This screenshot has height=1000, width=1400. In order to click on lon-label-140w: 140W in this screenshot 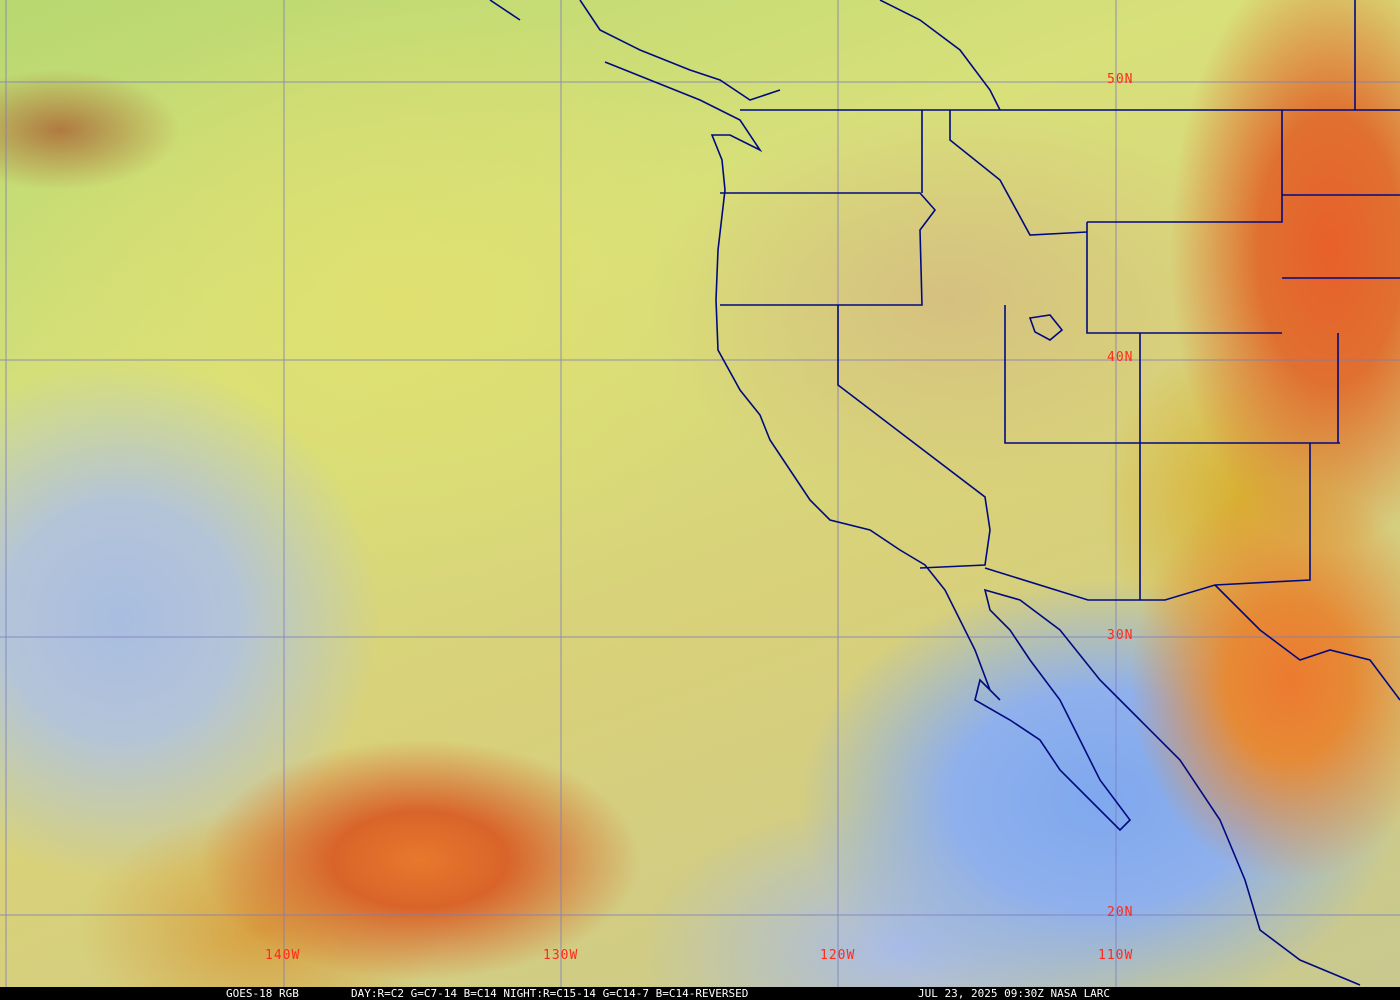, I will do `click(283, 955)`.